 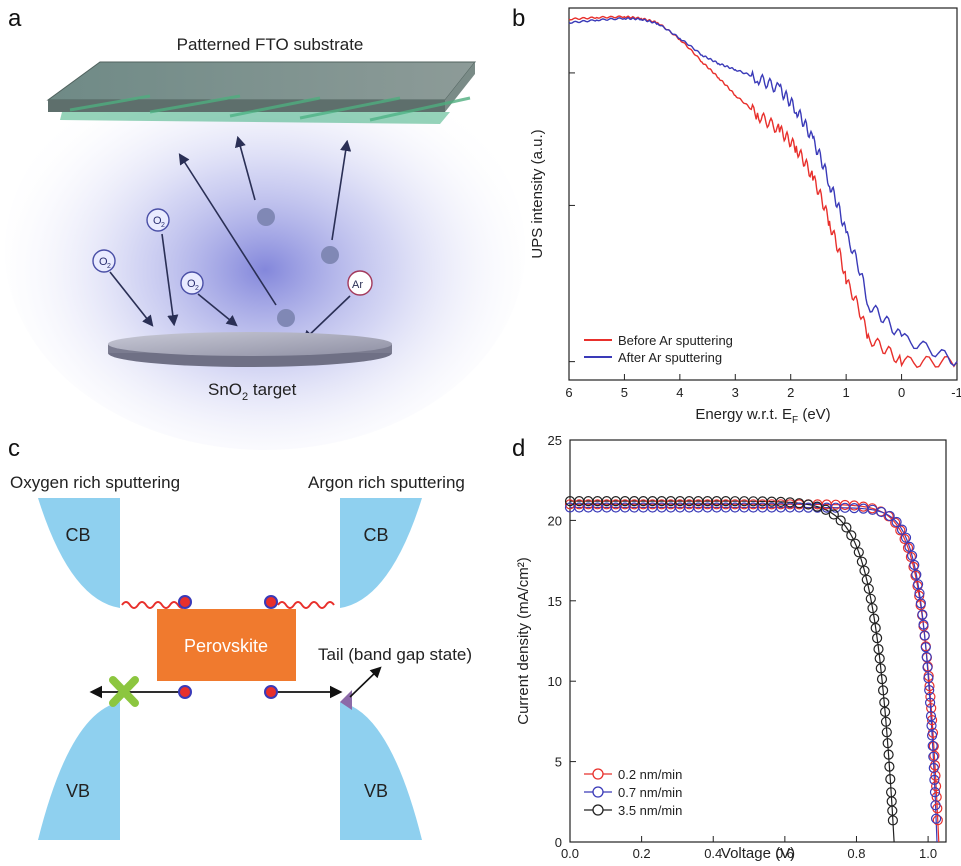 I want to click on legend-0-2: 0.2 nm/min, so click(x=650, y=774).